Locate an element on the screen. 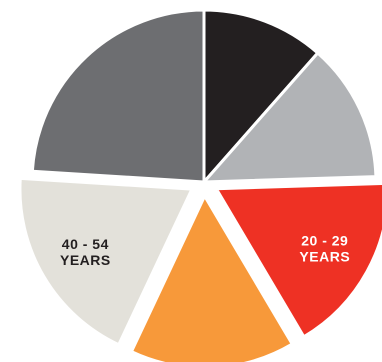 The image size is (382, 362). pie-slice-label-5: 40 - 54 YEARS is located at coordinates (85, 252).